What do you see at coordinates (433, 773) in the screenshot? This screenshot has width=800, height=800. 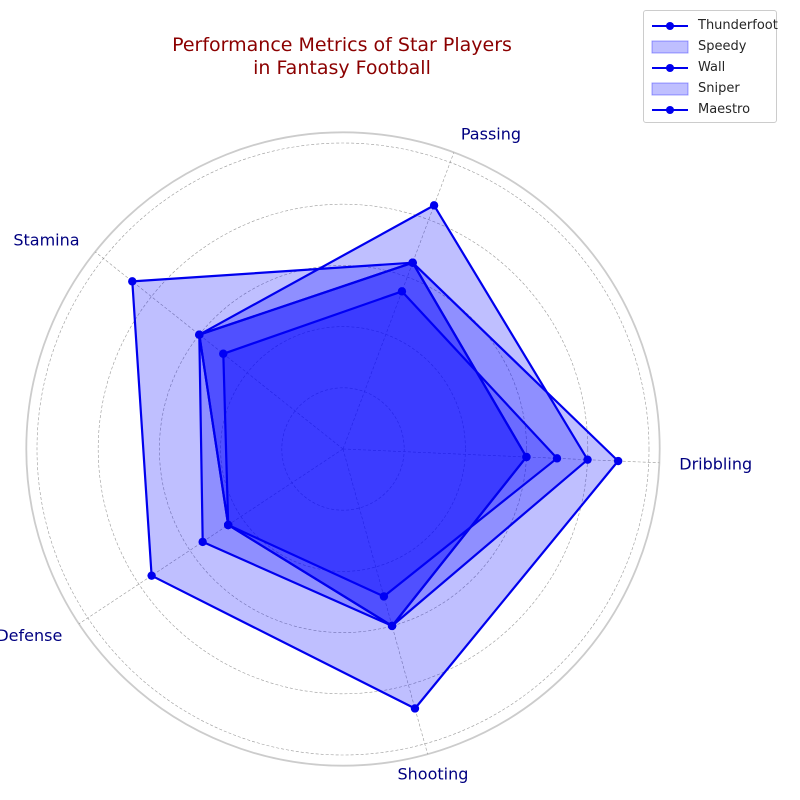 I see `axis-label: Shooting` at bounding box center [433, 773].